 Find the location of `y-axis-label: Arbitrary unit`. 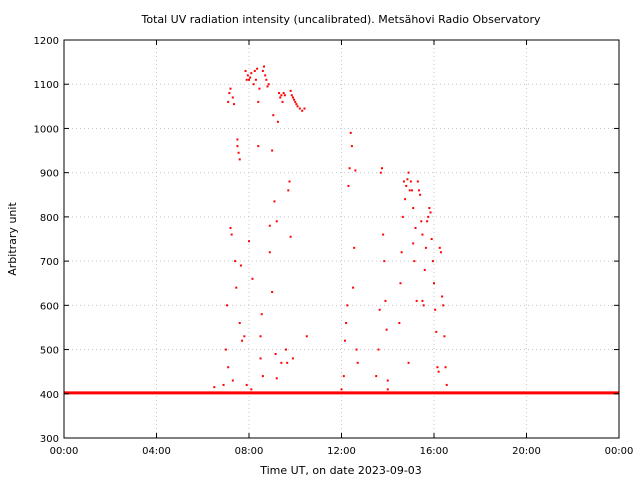

y-axis-label: Arbitrary unit is located at coordinates (12, 239).